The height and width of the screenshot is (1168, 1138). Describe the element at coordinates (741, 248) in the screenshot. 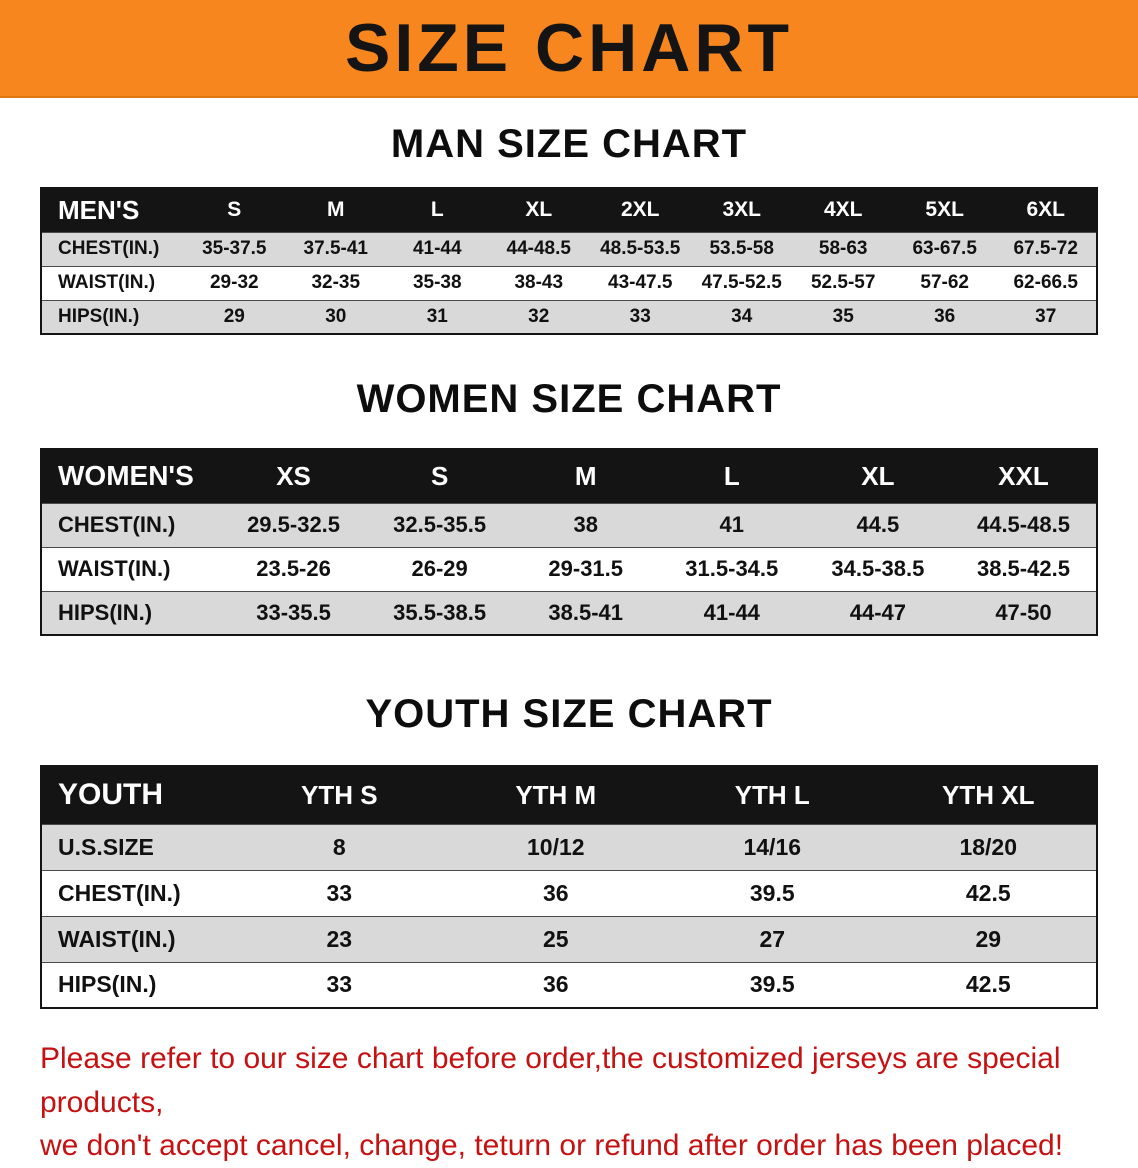

I see `value-cell: 53.5-58` at that location.